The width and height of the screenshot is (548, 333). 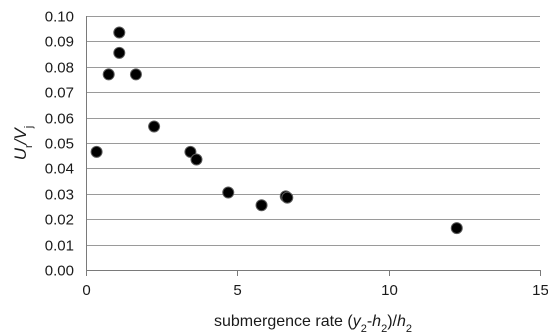 I want to click on x-tick-label: 15, so click(x=540, y=290).